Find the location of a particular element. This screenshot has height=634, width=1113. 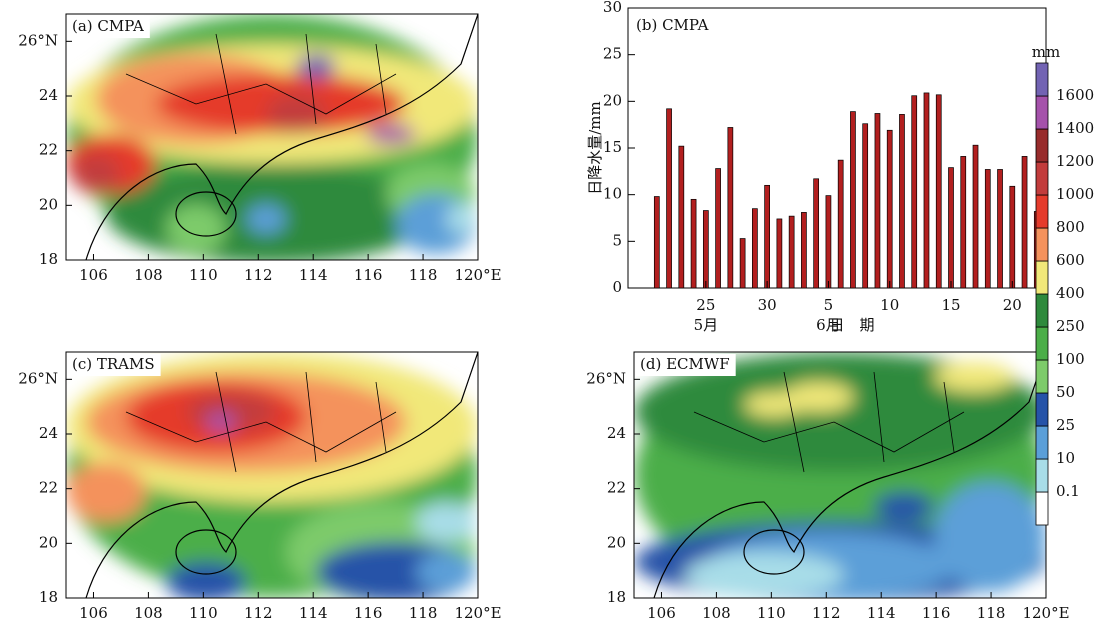

colorbar-label: 800 is located at coordinates (1070, 227).